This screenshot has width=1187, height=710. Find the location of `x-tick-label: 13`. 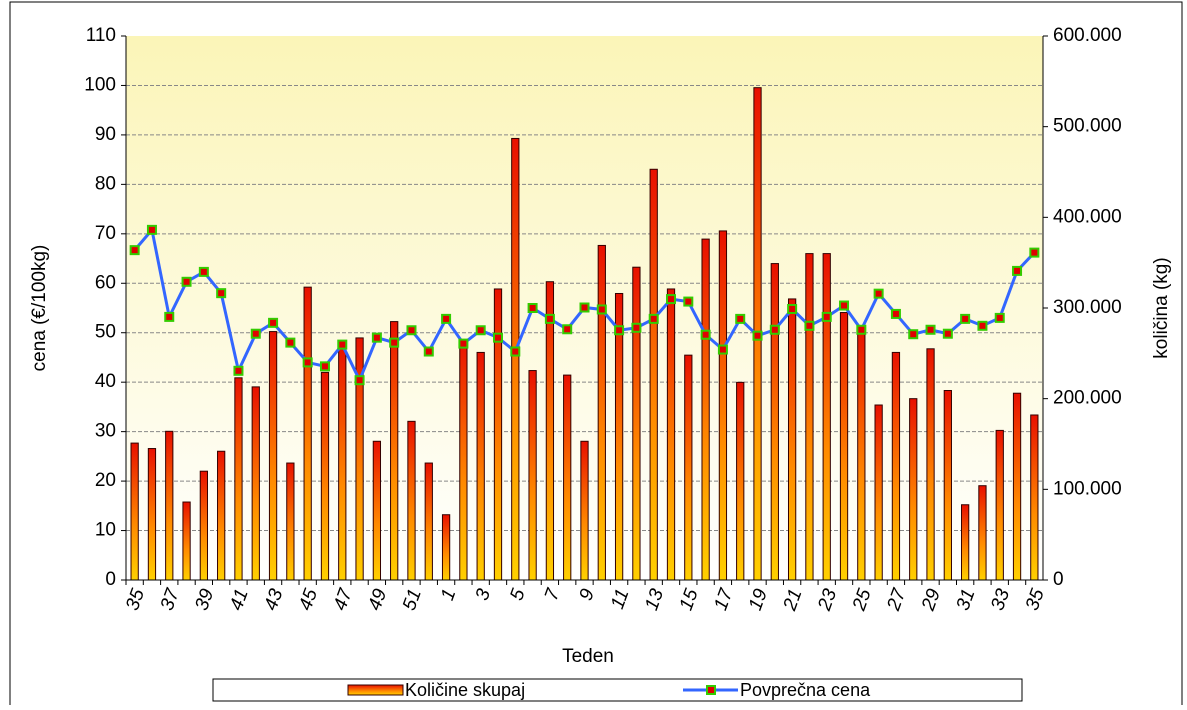

x-tick-label: 13 is located at coordinates (654, 599).